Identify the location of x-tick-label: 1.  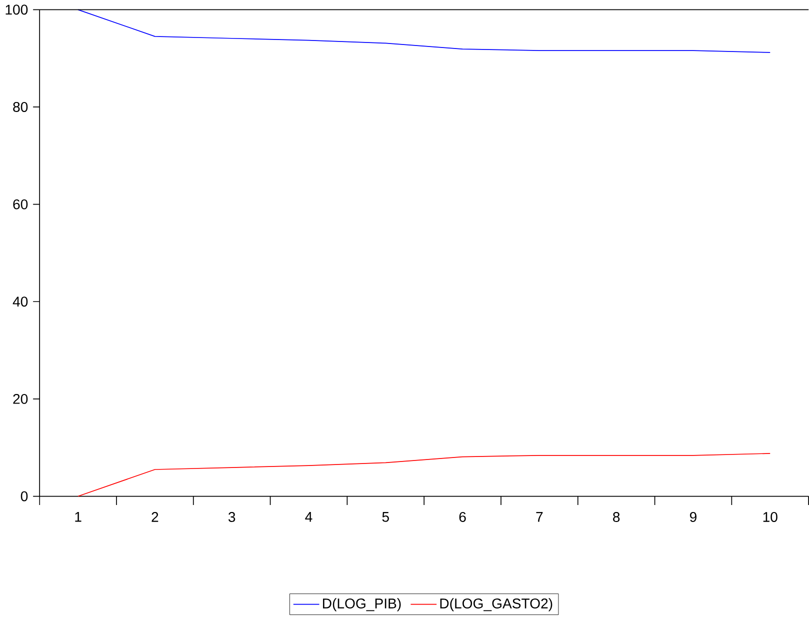
(78, 517).